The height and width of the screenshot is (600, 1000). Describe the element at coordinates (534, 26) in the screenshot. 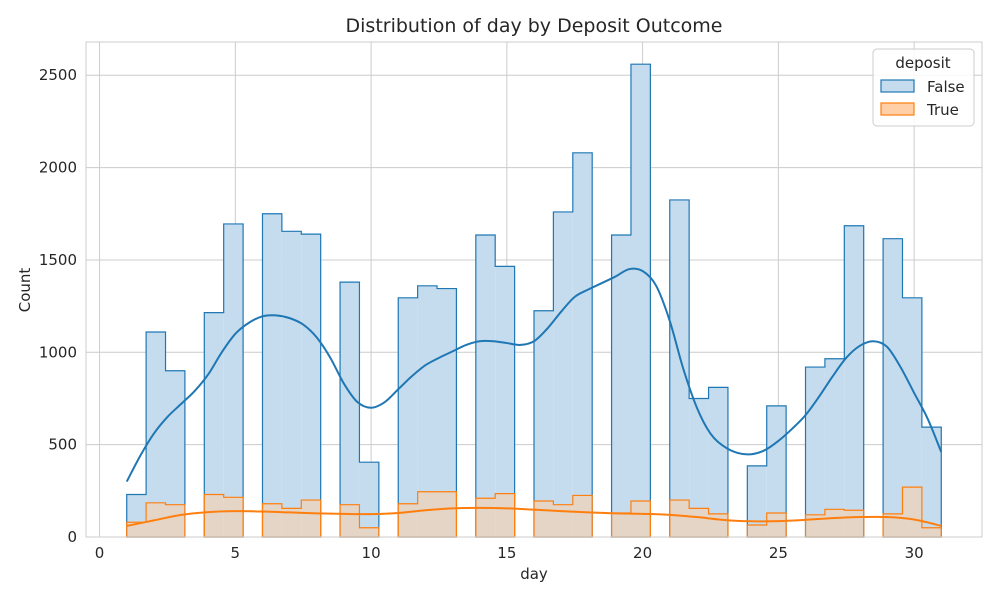

I see `chart-title: Distribution of day by Deposit Outcome` at that location.